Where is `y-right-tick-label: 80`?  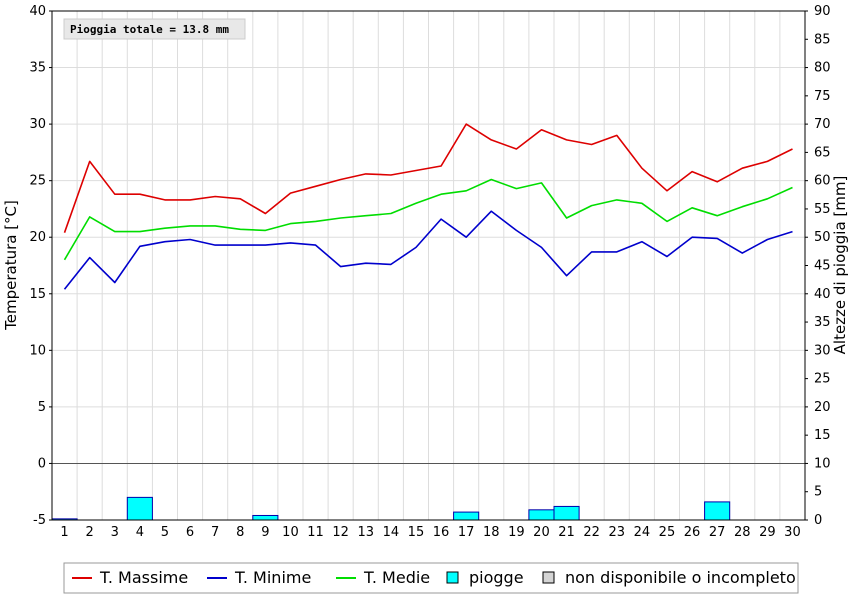
y-right-tick-label: 80 is located at coordinates (822, 68).